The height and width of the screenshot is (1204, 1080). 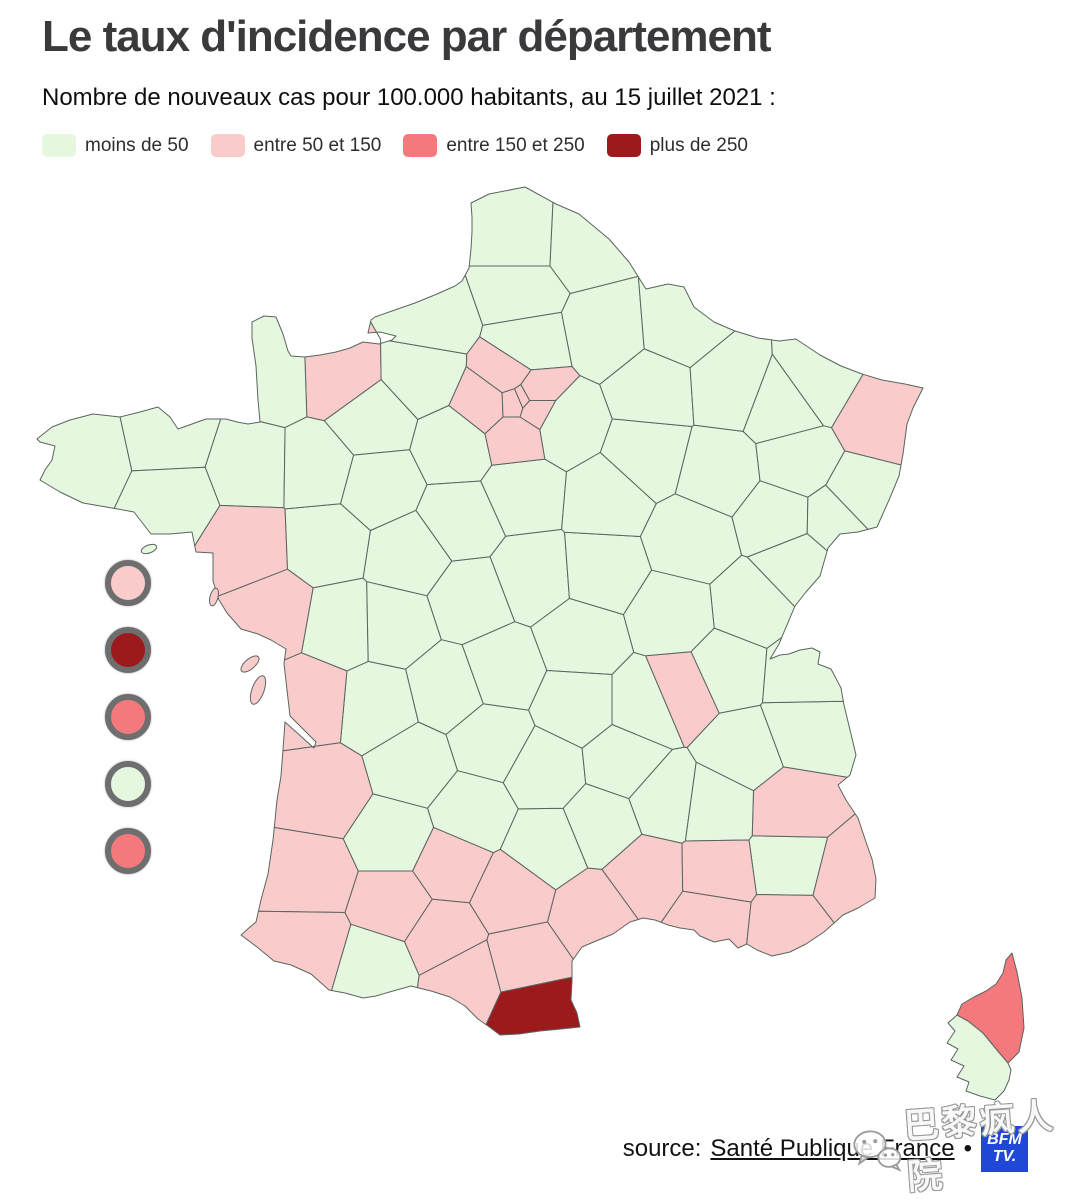 I want to click on department-66: Pyrénées-Orientales, so click(x=533, y=1006).